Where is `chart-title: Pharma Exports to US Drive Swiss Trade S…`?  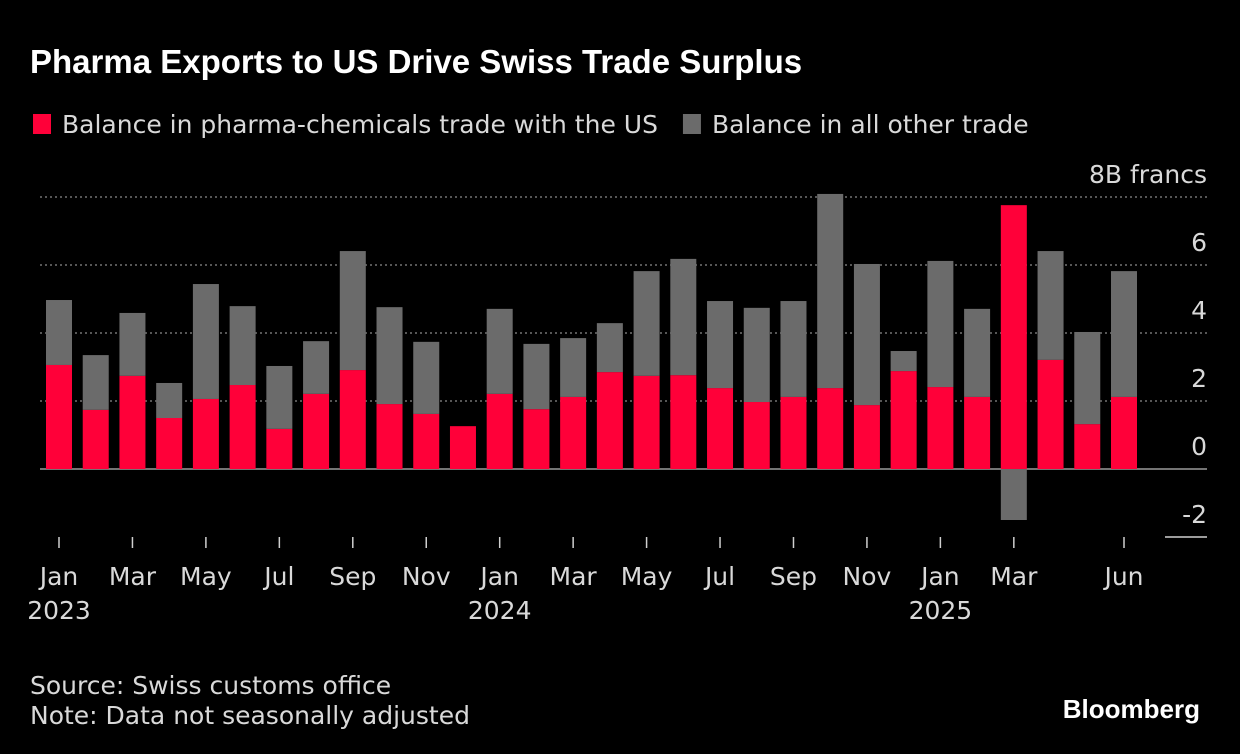
chart-title: Pharma Exports to US Drive Swiss Trade S… is located at coordinates (416, 61).